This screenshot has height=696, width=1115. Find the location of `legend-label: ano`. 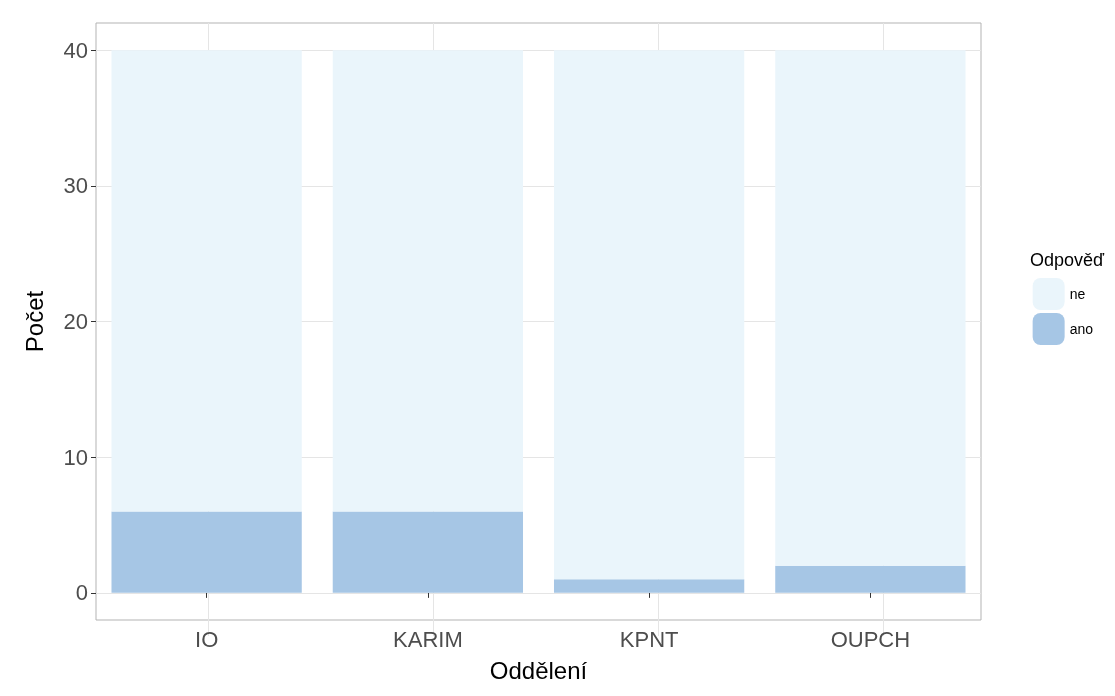

legend-label: ano is located at coordinates (1081, 329).